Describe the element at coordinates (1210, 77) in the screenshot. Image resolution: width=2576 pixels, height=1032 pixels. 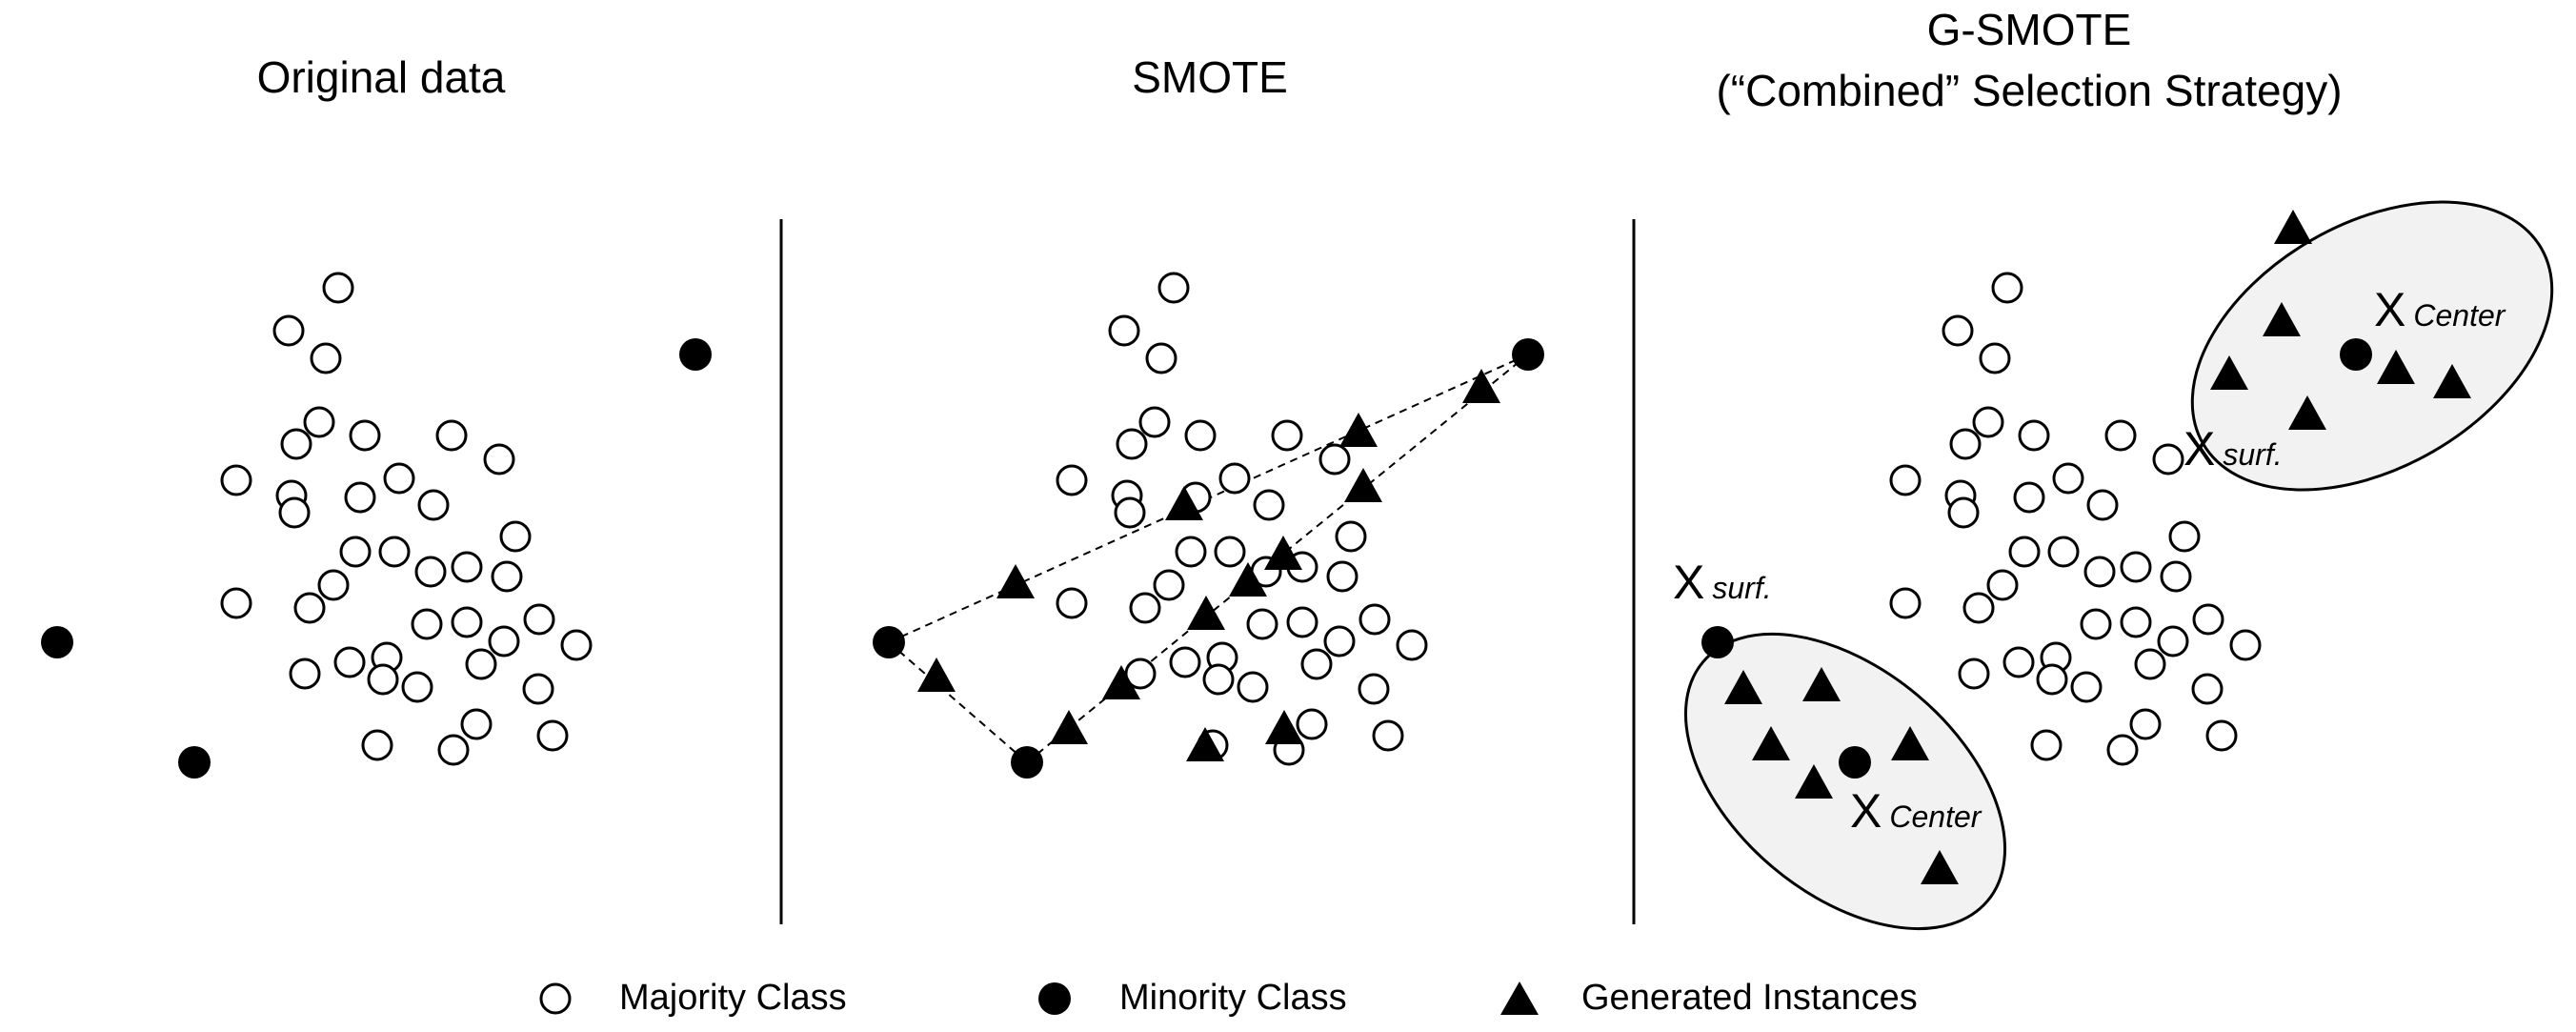
I see `panel-title-smote: SMOTE` at that location.